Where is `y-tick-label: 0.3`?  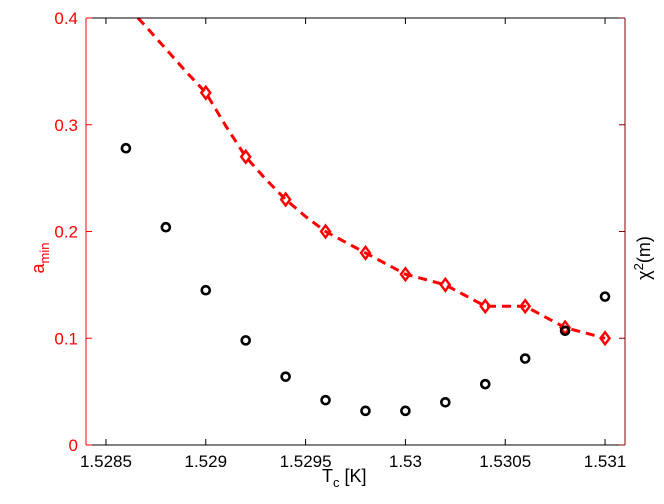
y-tick-label: 0.3 is located at coordinates (66, 125).